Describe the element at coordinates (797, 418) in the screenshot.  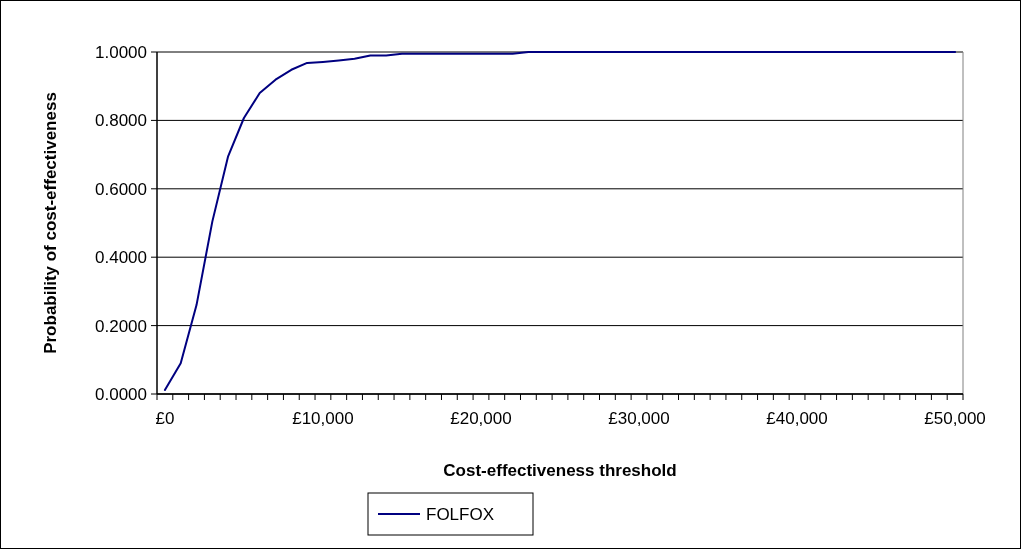
I see `x-tick-label: £40,000` at that location.